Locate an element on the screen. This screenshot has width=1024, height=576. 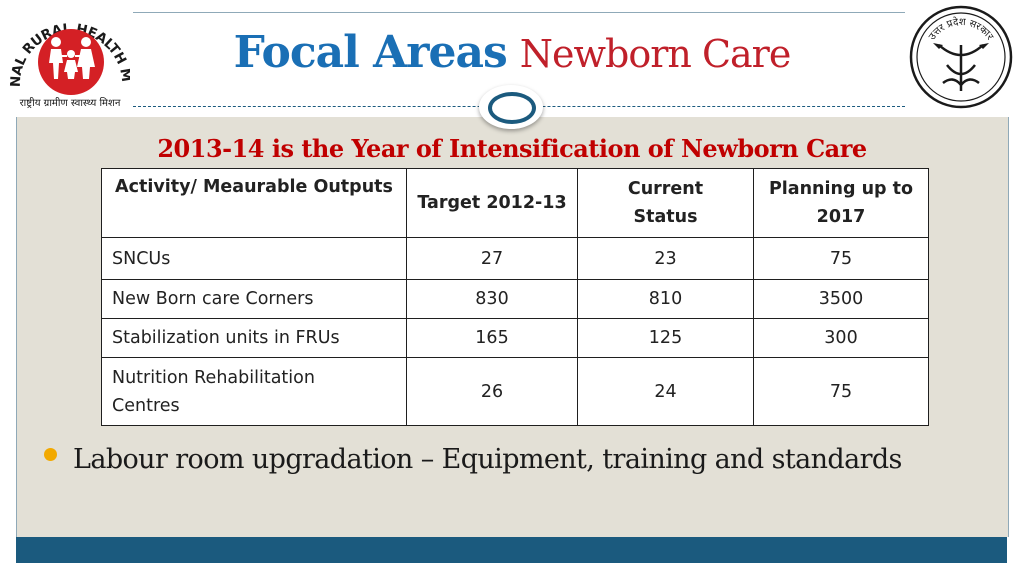
table-row: Stabilization units in FRUs 165 125 300 is located at coordinates (515, 338).